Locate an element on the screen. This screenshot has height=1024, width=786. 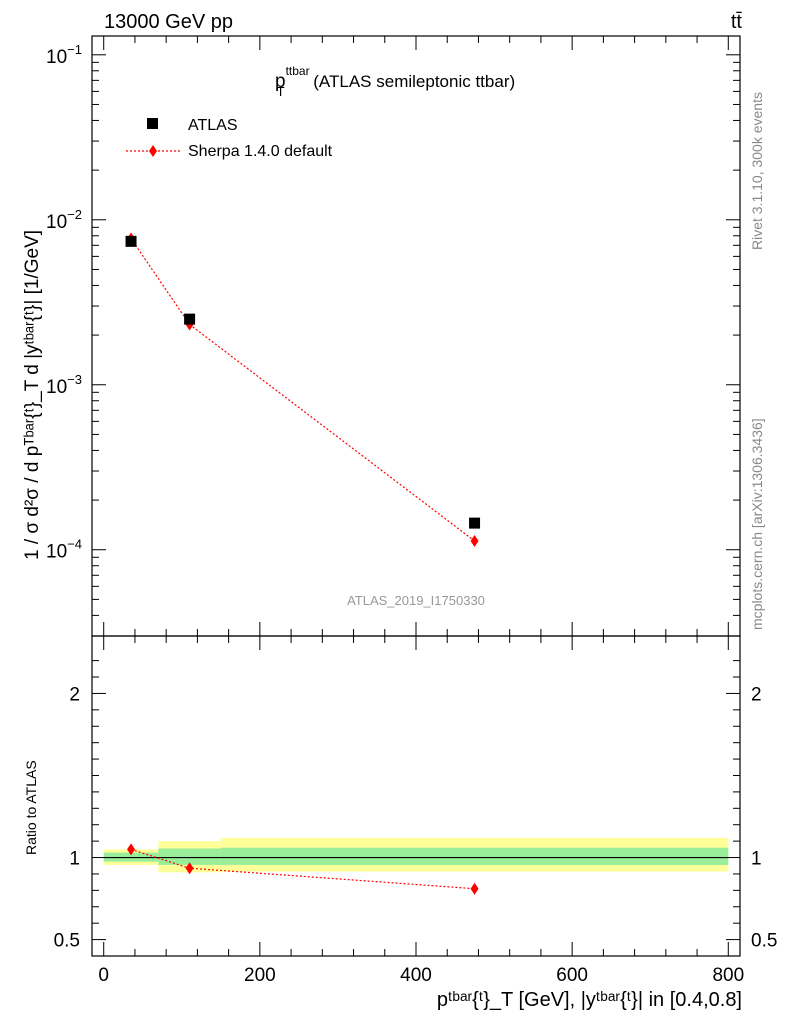
x-tick-label: 600 is located at coordinates (572, 975).